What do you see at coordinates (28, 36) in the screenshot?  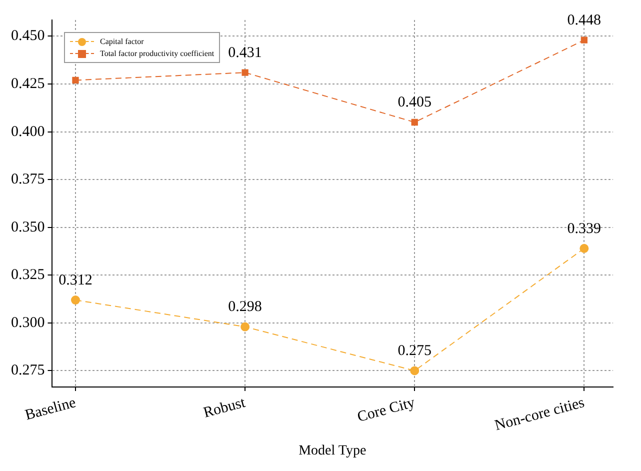 I see `y-tick-label: 0.450` at bounding box center [28, 36].